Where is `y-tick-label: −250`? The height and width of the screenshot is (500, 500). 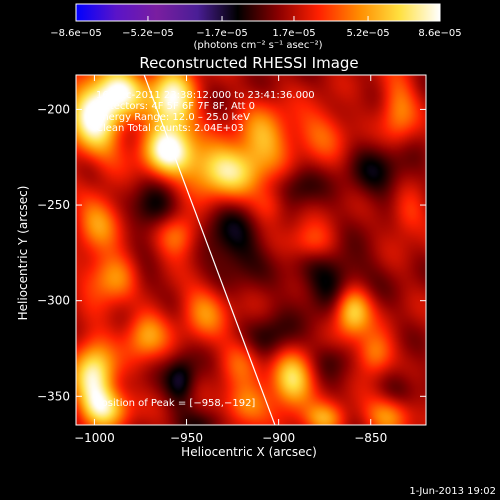
y-tick-label: −250 is located at coordinates (53, 205).